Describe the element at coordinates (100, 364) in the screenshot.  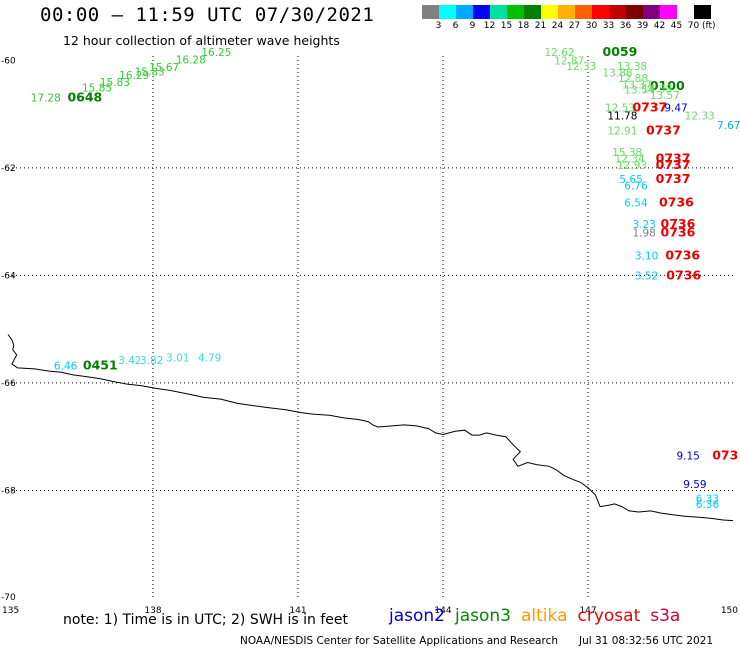
I see `pass-time-label: 0451` at that location.